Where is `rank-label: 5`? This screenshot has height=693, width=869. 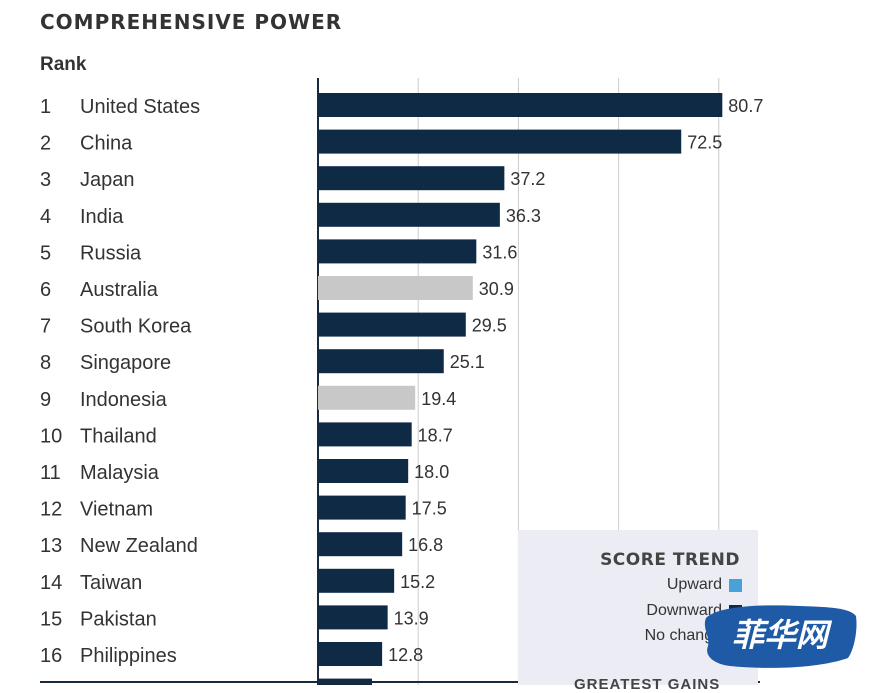 rank-label: 5 is located at coordinates (45, 253).